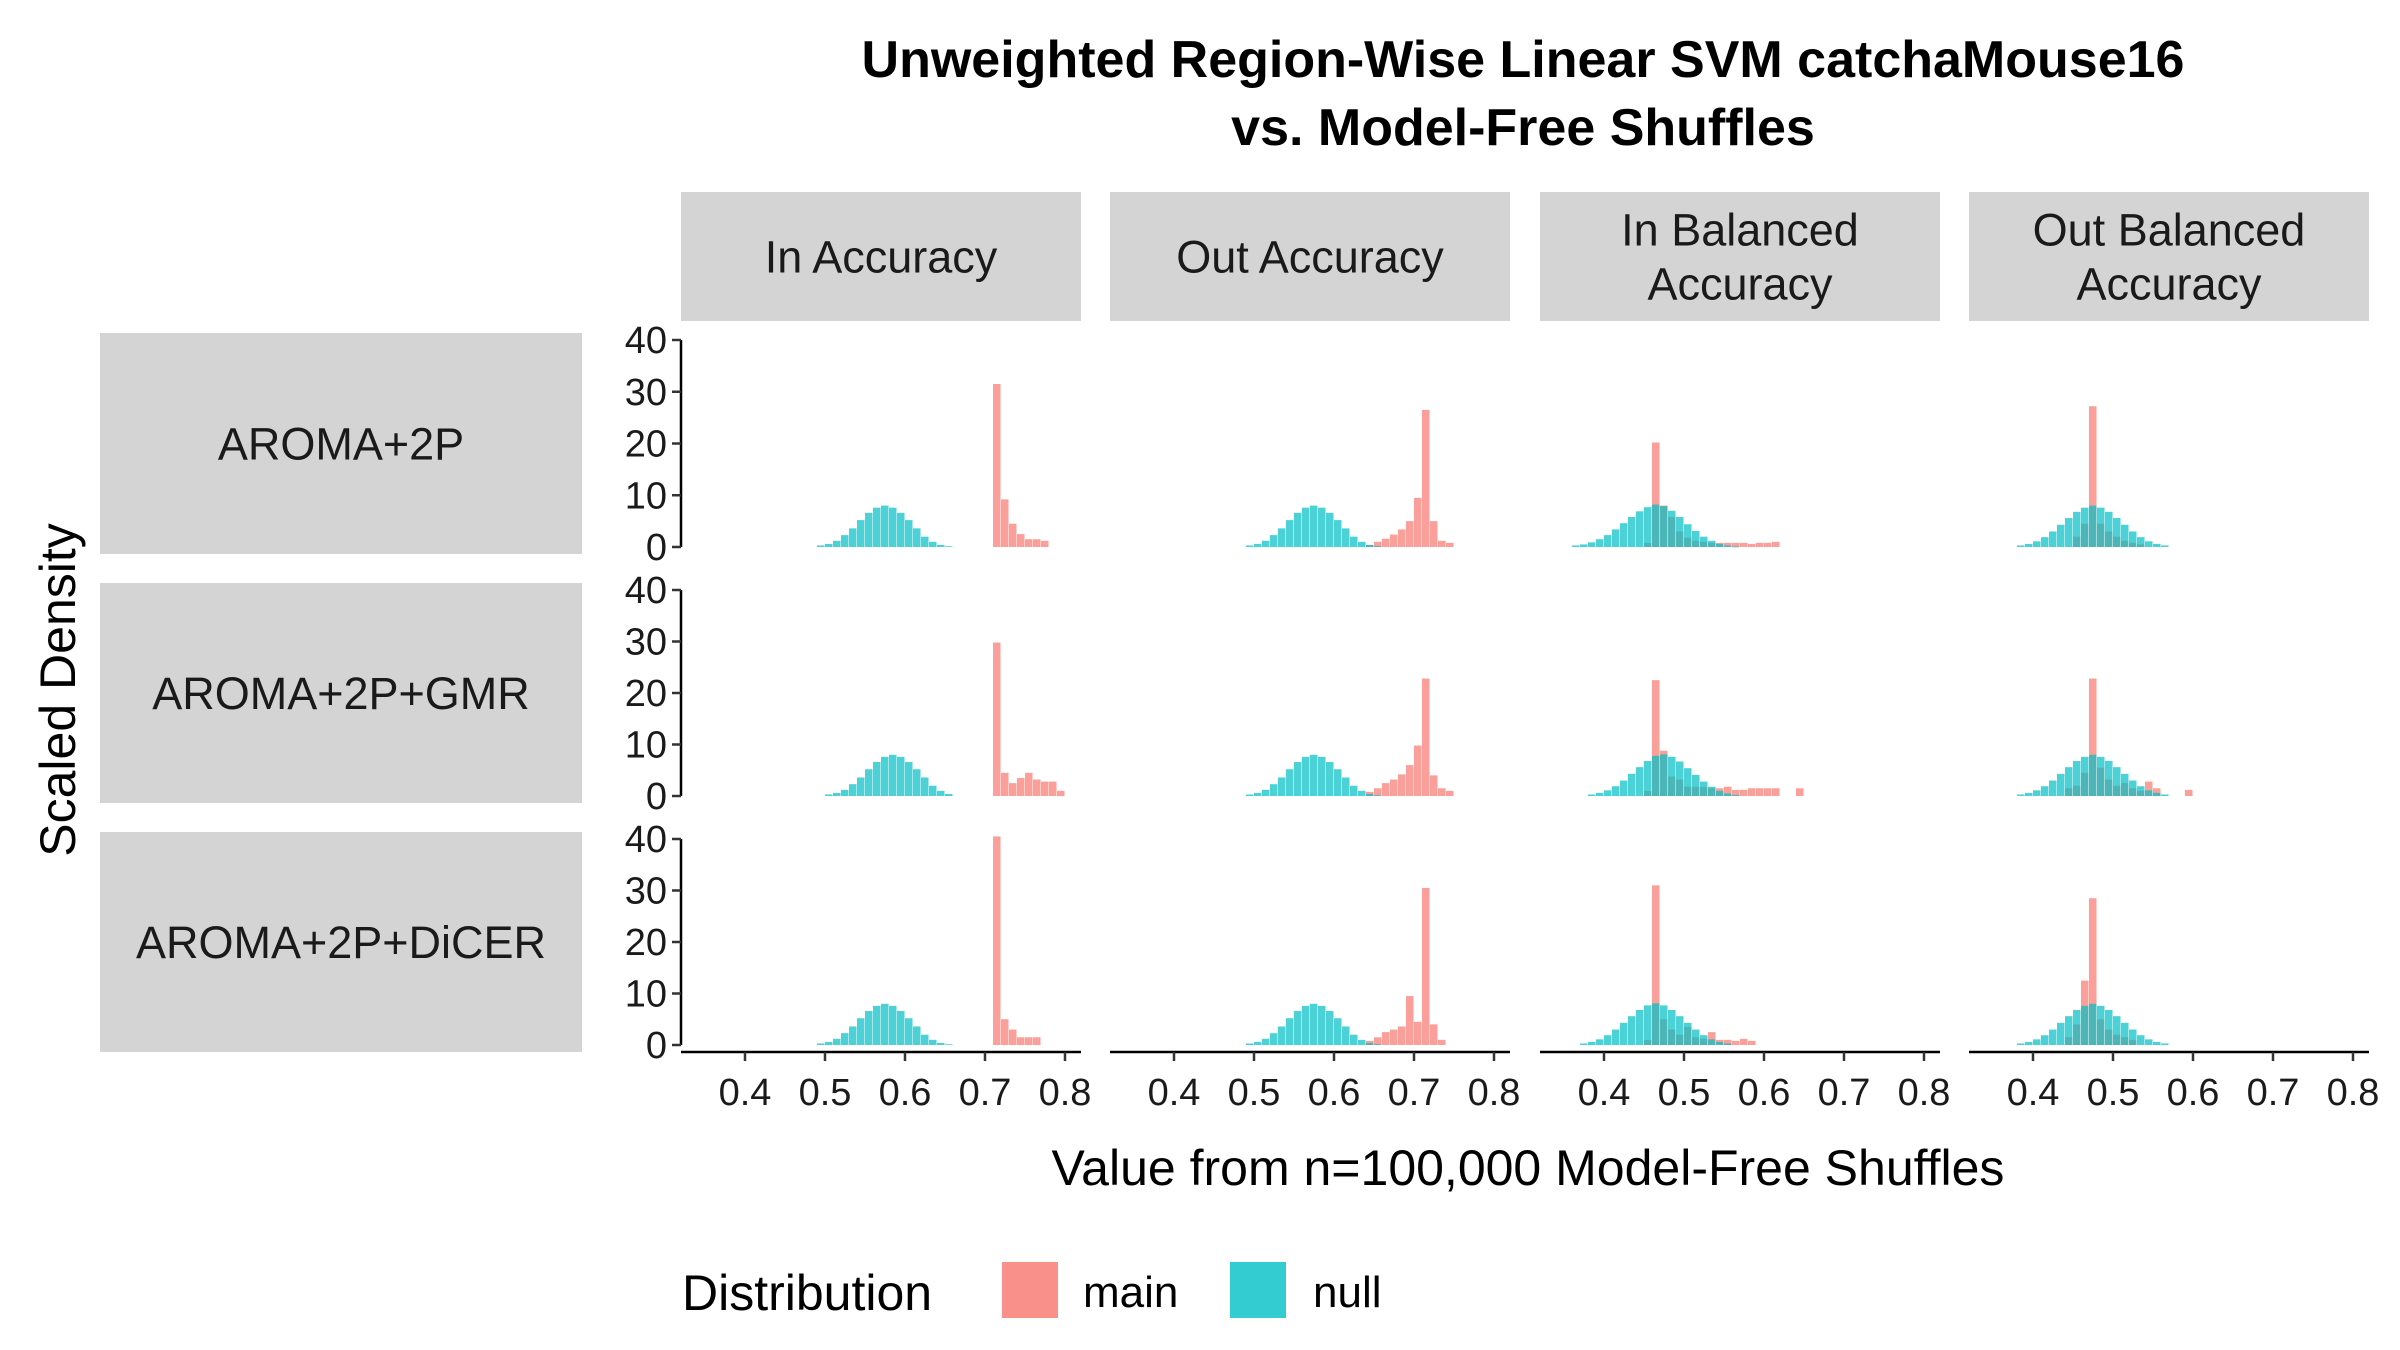  What do you see at coordinates (1032, 1291) in the screenshot?
I see `legend: Distribution main null` at bounding box center [1032, 1291].